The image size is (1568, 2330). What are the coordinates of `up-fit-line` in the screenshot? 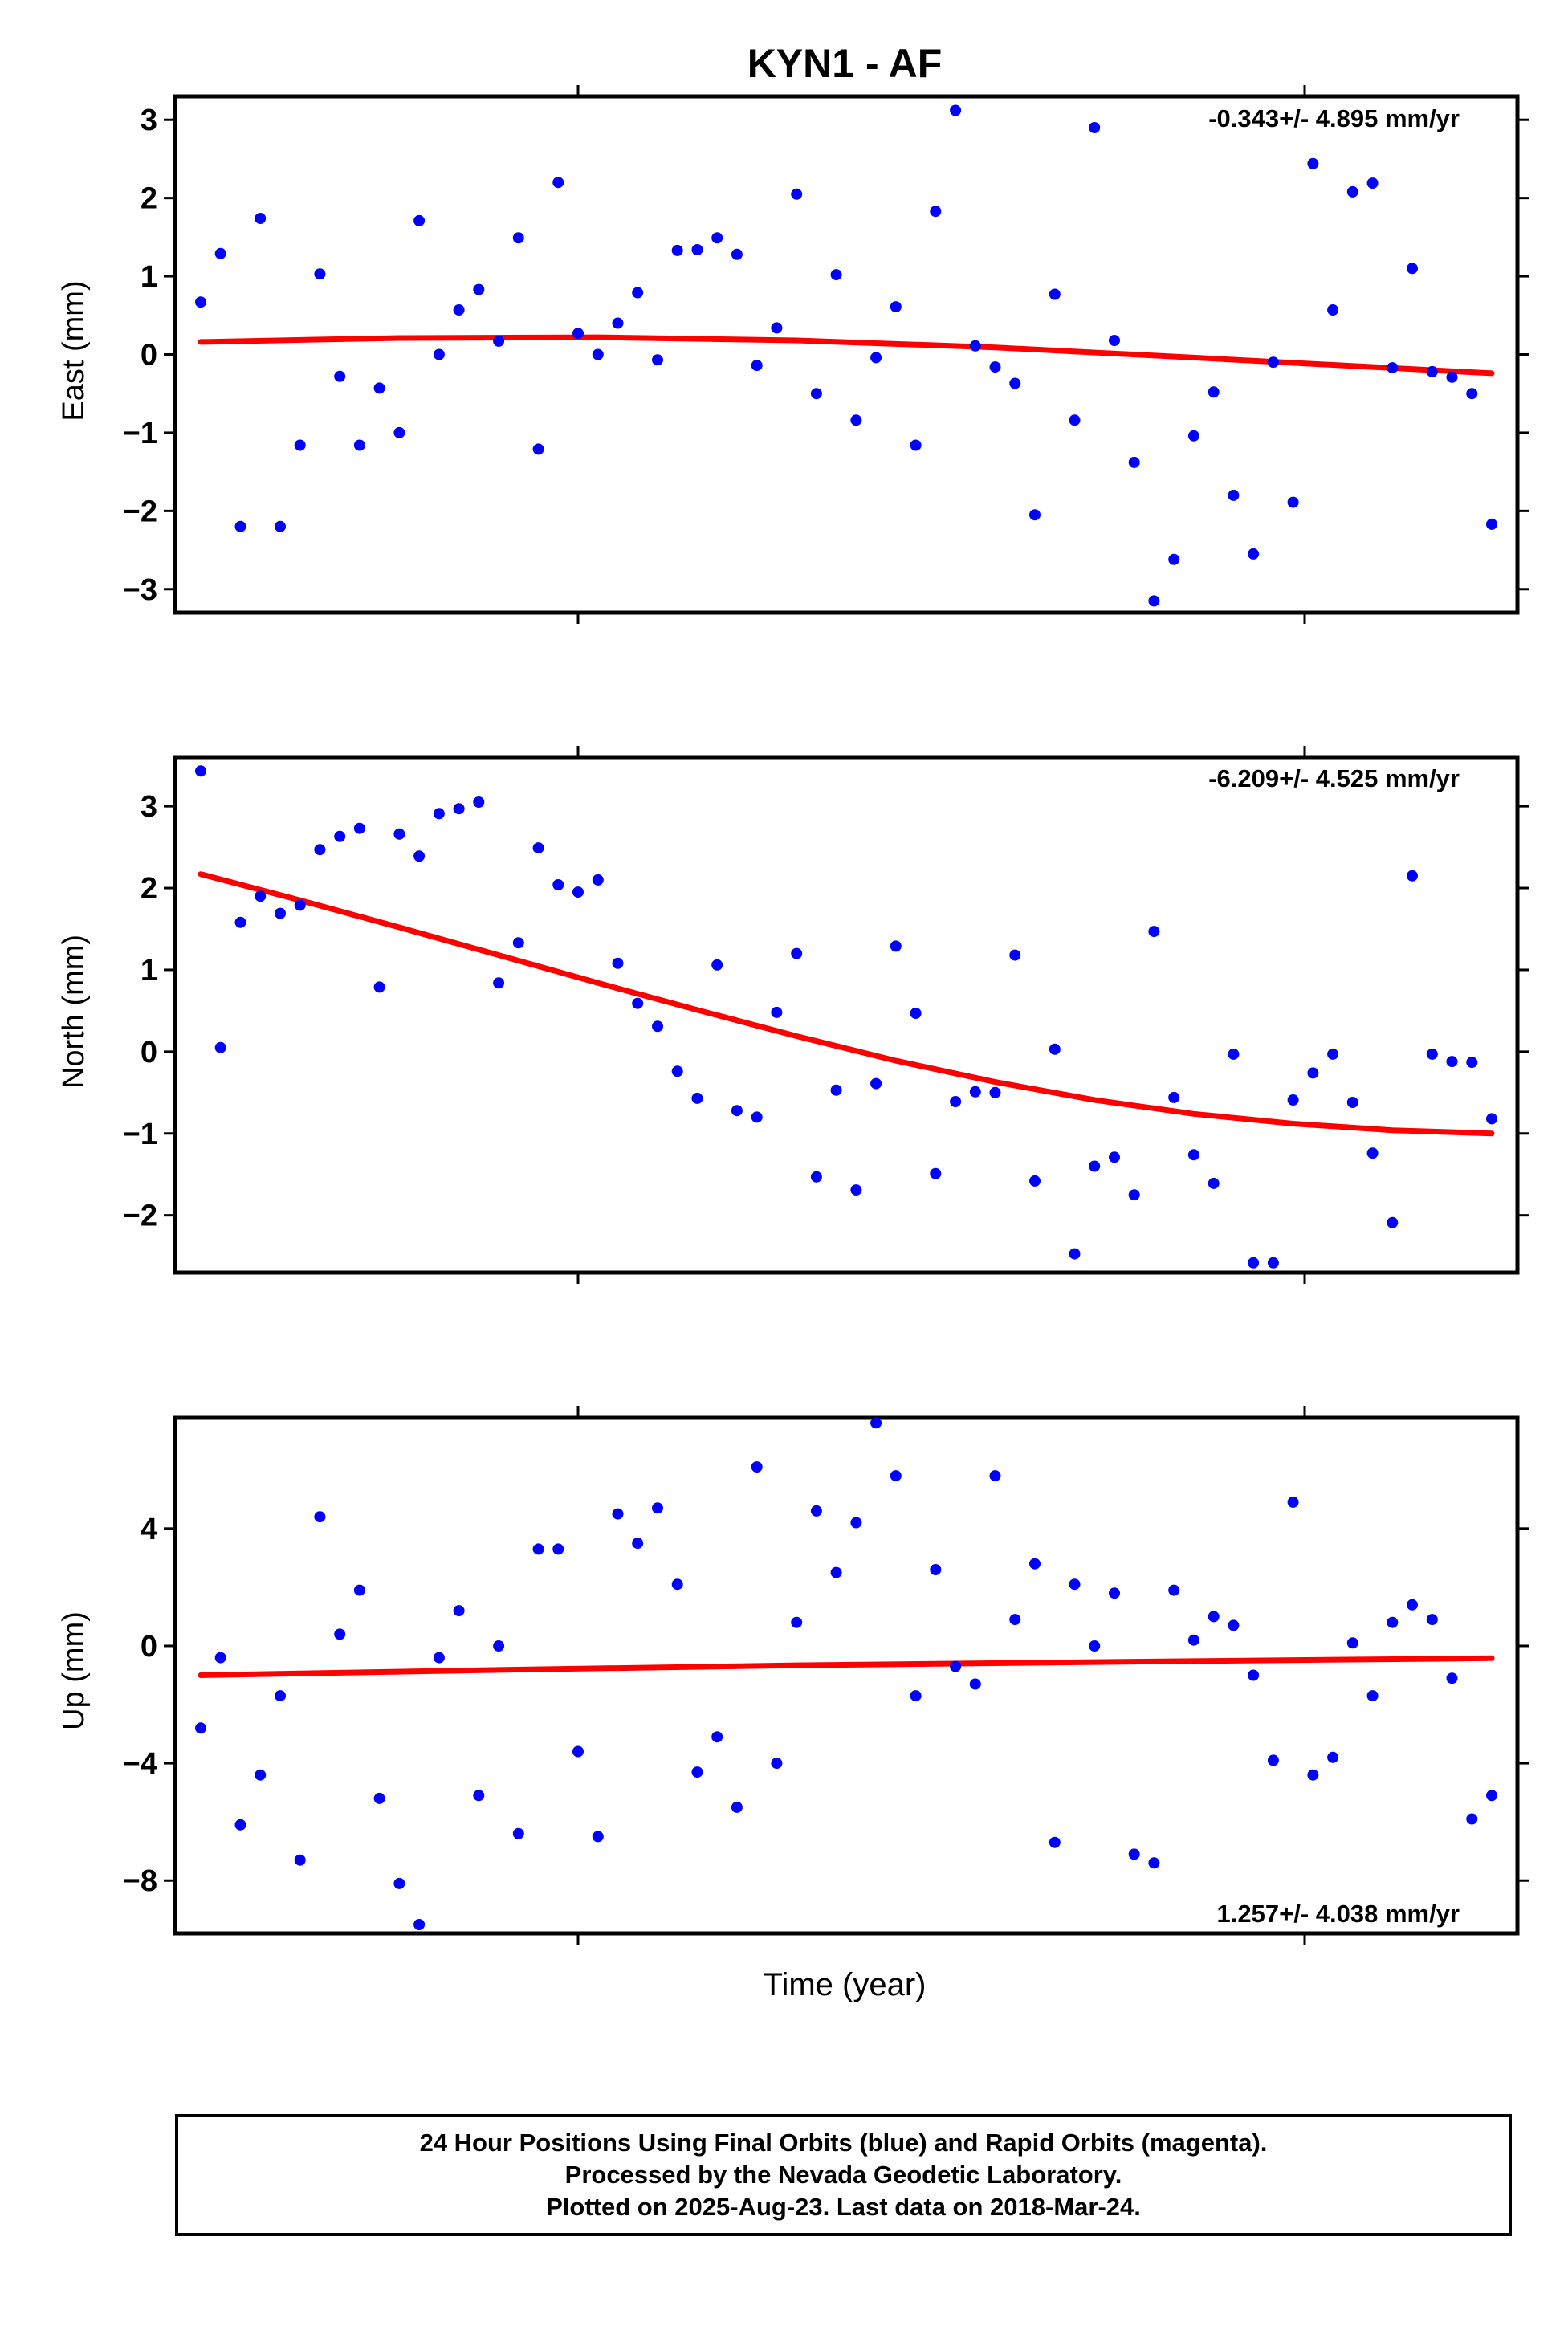 It's located at (846, 1666).